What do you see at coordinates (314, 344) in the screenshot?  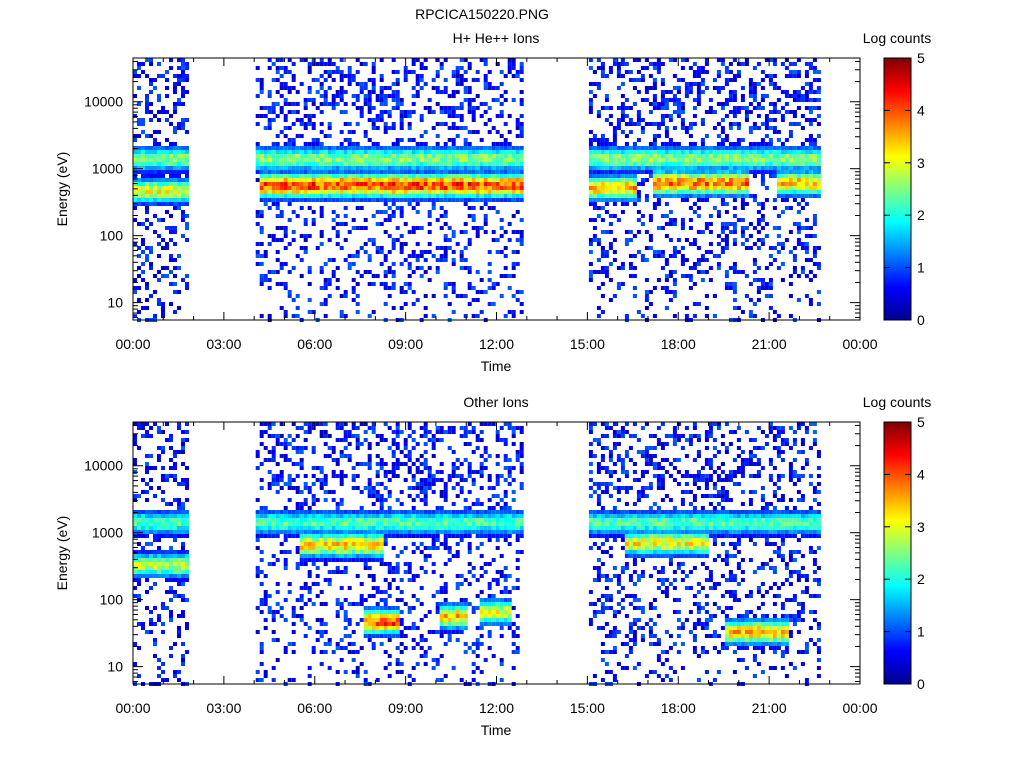 I see `x-tick-label: 06:00` at bounding box center [314, 344].